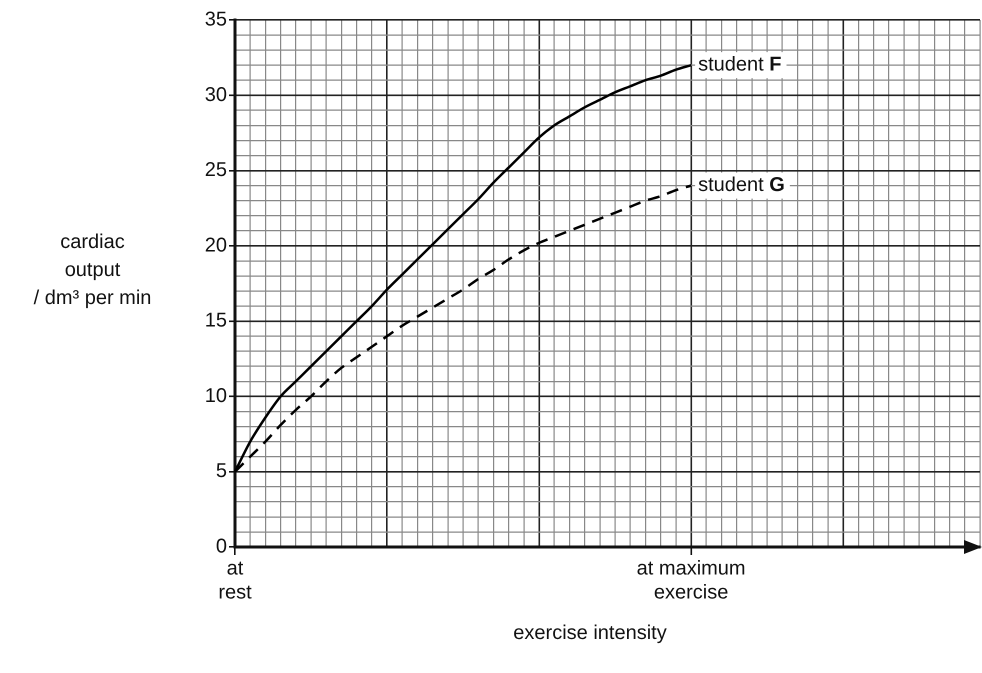  Describe the element at coordinates (215, 245) in the screenshot. I see `y-tick-label: 20` at that location.